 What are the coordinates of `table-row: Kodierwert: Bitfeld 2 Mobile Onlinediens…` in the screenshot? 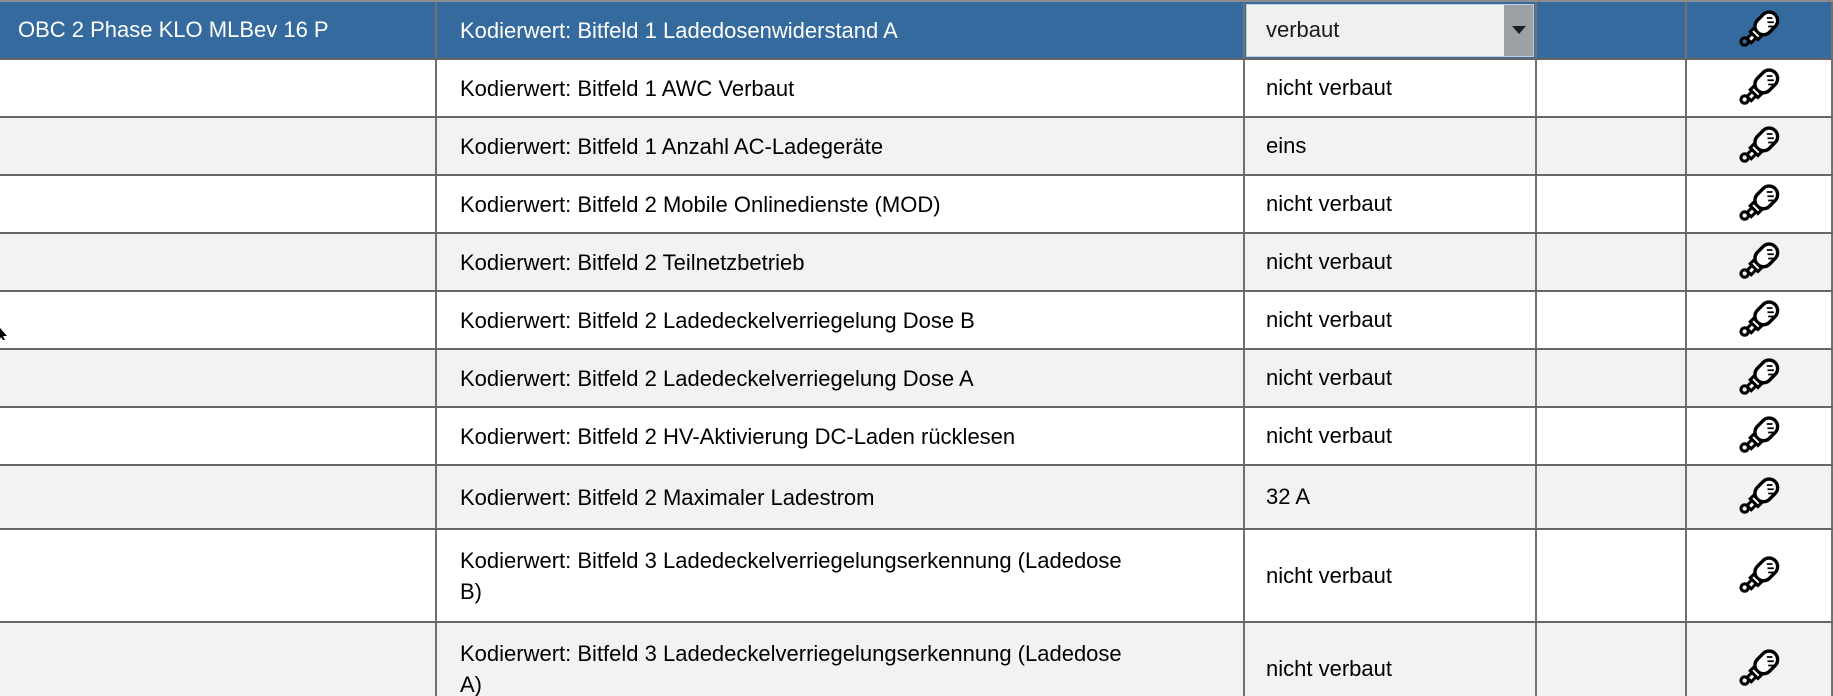 It's located at (916, 205).